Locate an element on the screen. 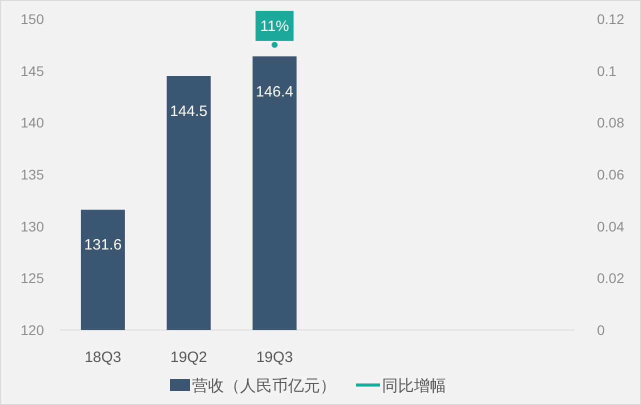  data-label: 144.5 is located at coordinates (189, 111).